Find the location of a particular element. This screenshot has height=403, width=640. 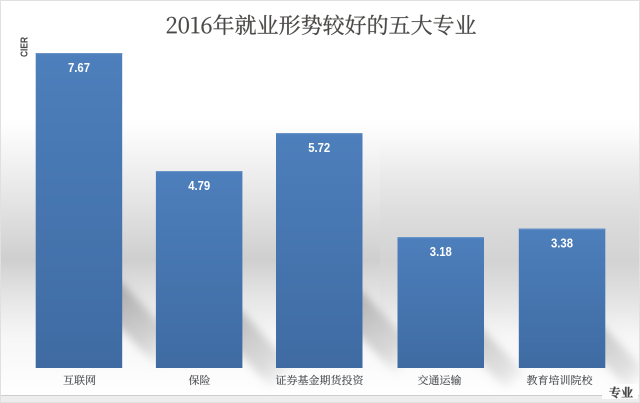

svg-text: 4.79 is located at coordinates (199, 186).